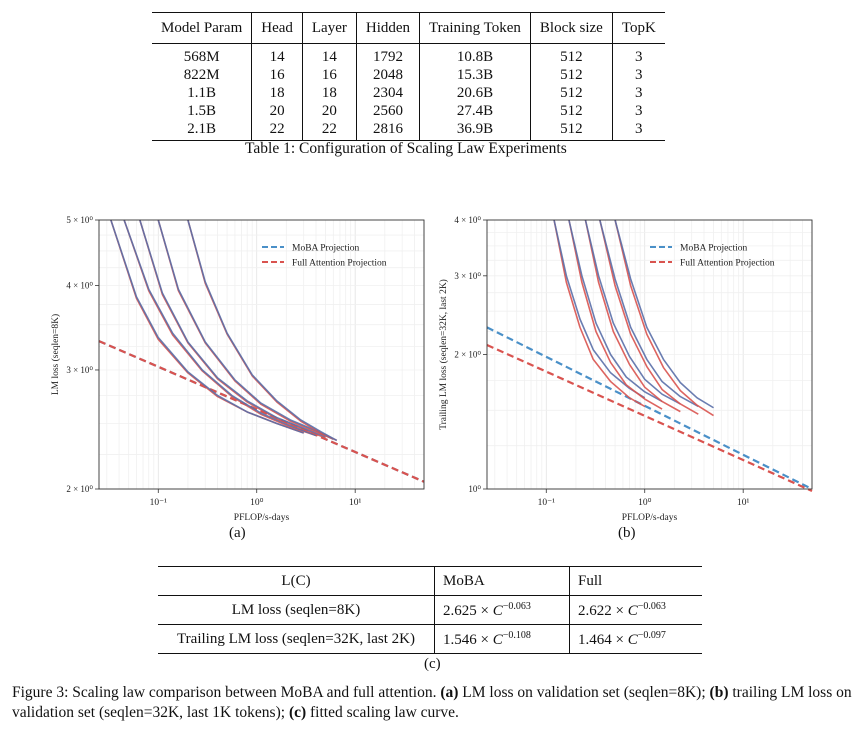 This screenshot has height=734, width=864. I want to click on table-cell: 822M, so click(201, 75).